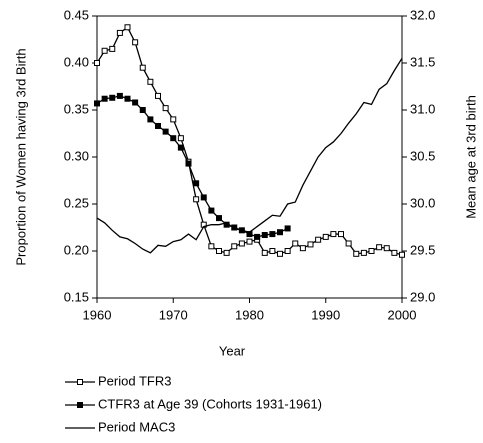 Image resolution: width=483 pixels, height=443 pixels. Describe the element at coordinates (76, 249) in the screenshot. I see `y-tick-label: 0.20` at that location.